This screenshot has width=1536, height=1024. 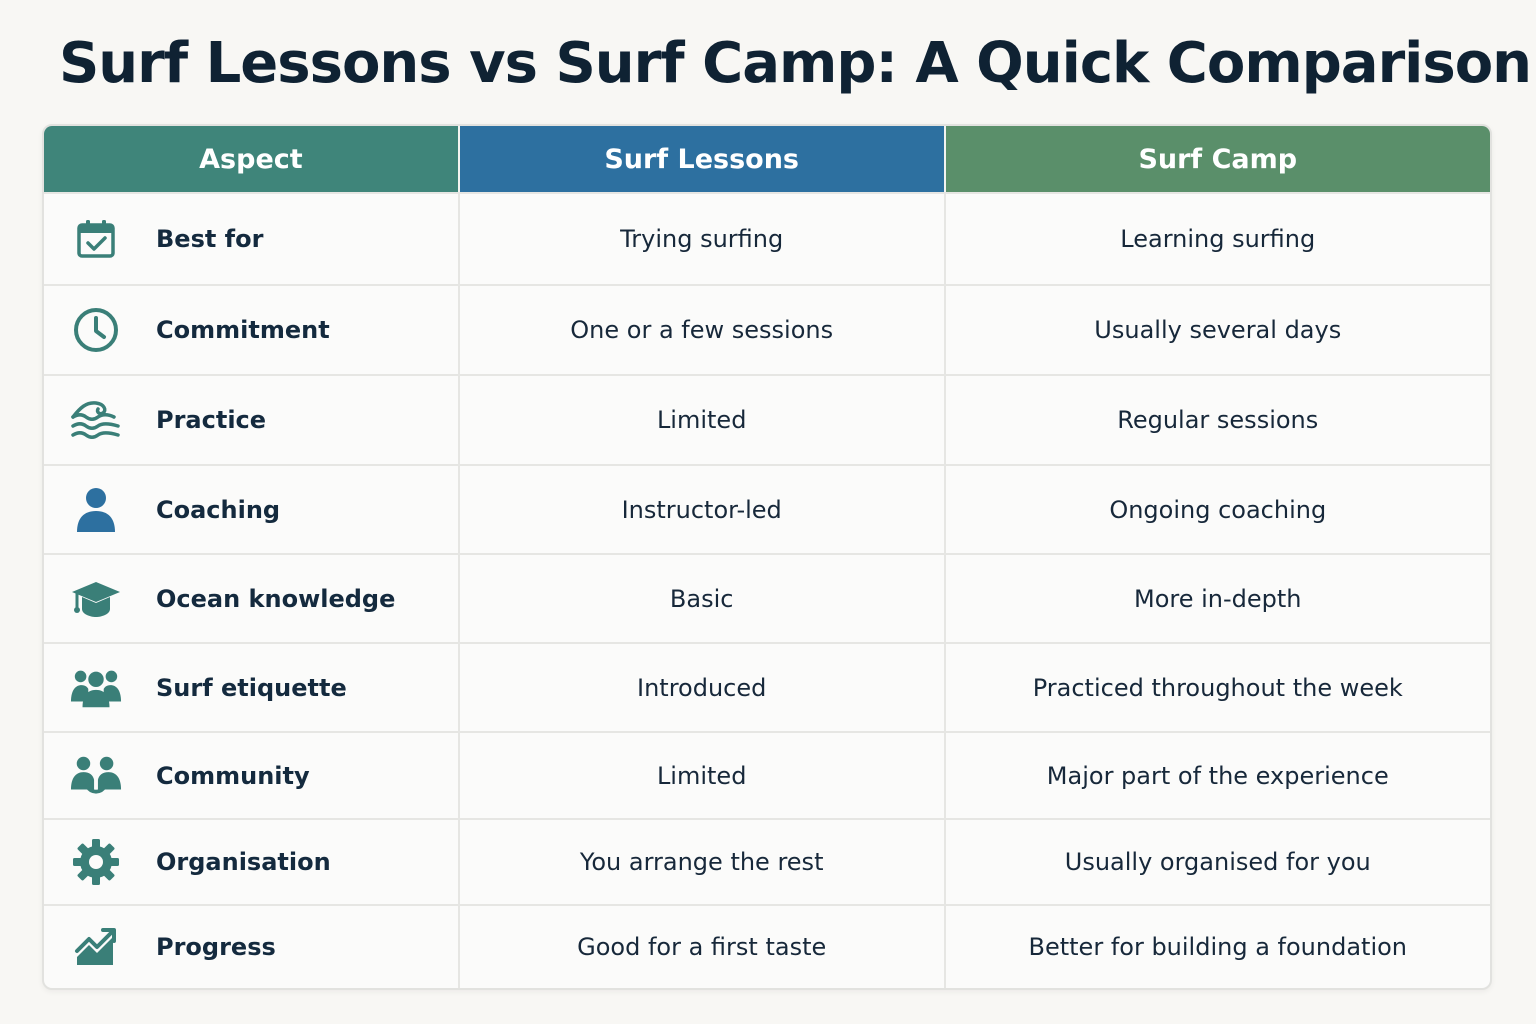 What do you see at coordinates (218, 509) in the screenshot?
I see `aspect-label: Coaching` at bounding box center [218, 509].